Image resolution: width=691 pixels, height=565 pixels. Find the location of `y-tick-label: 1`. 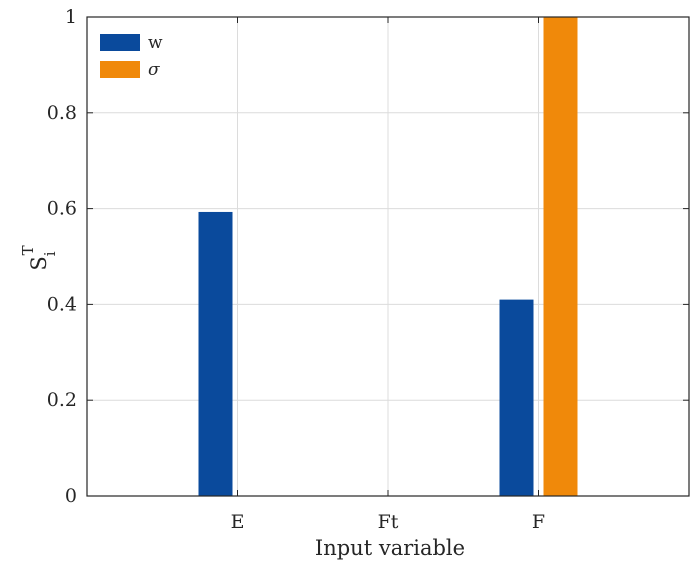

y-tick-label: 1 is located at coordinates (71, 17).